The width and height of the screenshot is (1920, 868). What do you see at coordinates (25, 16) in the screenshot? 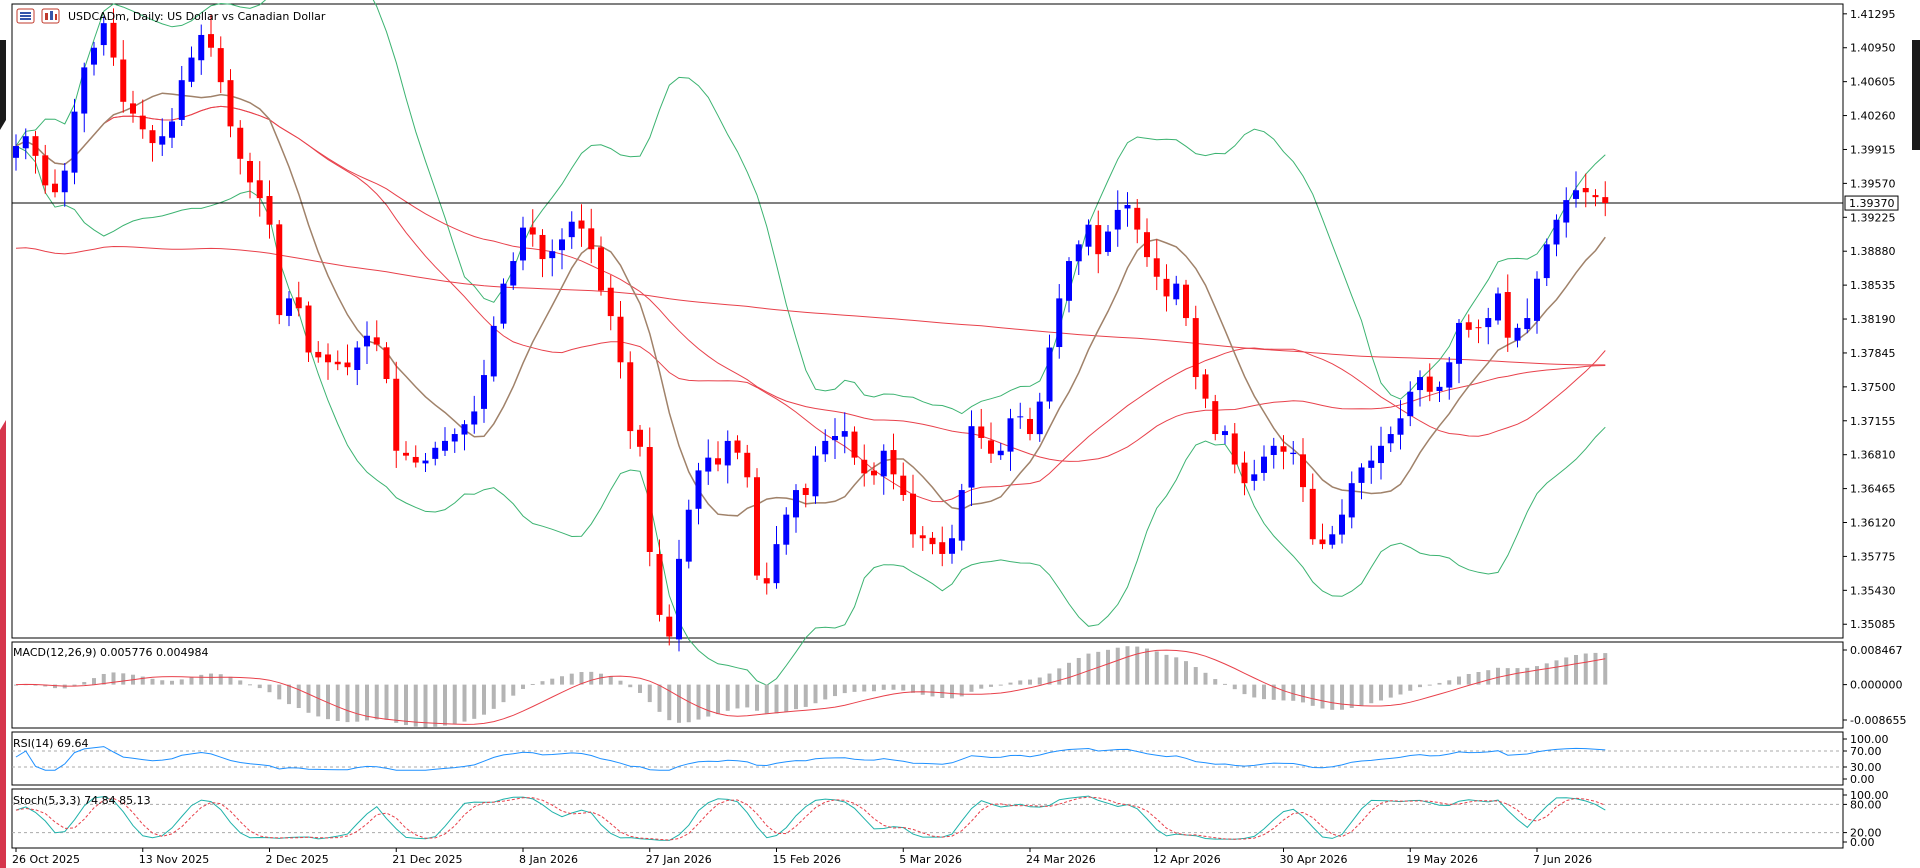
I see `chart-menu-icon` at bounding box center [25, 16].